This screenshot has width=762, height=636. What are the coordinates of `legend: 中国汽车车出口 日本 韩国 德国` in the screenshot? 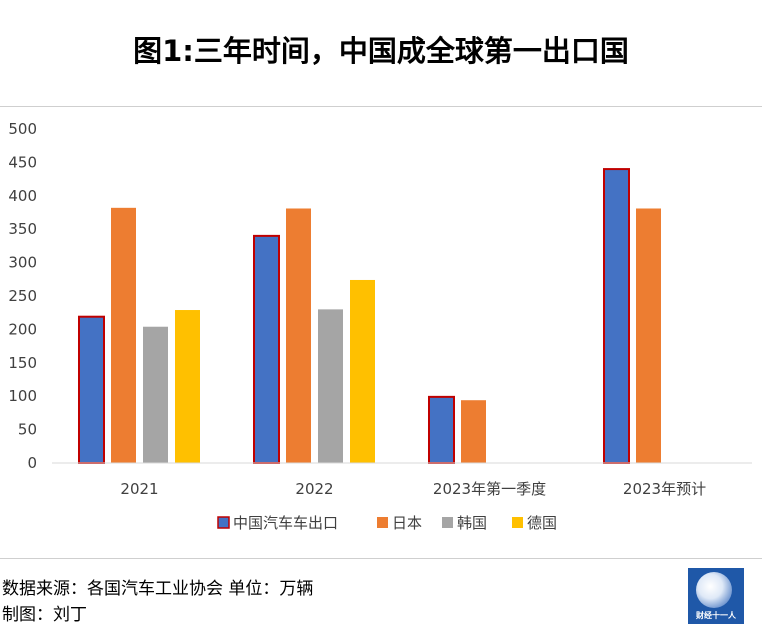 It's located at (387, 523).